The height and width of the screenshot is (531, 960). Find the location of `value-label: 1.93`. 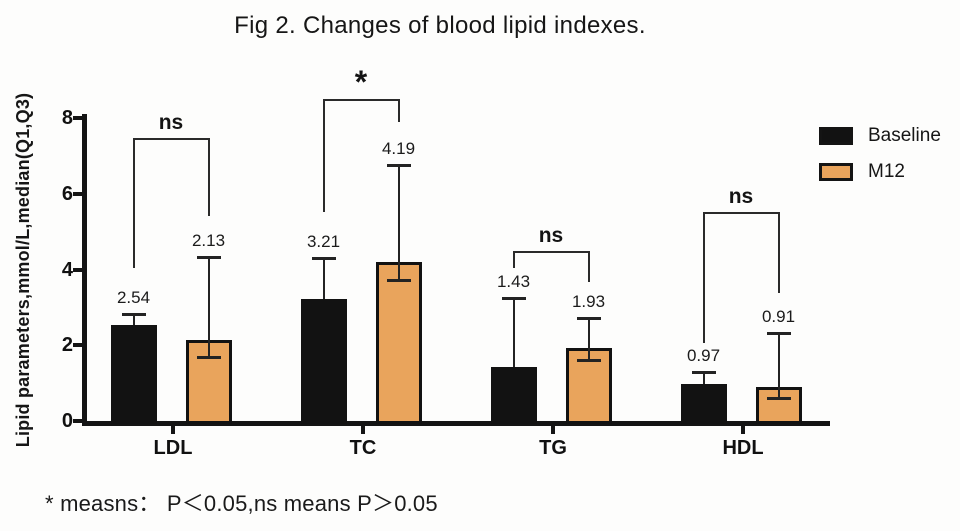

value-label: 1.93 is located at coordinates (588, 301).